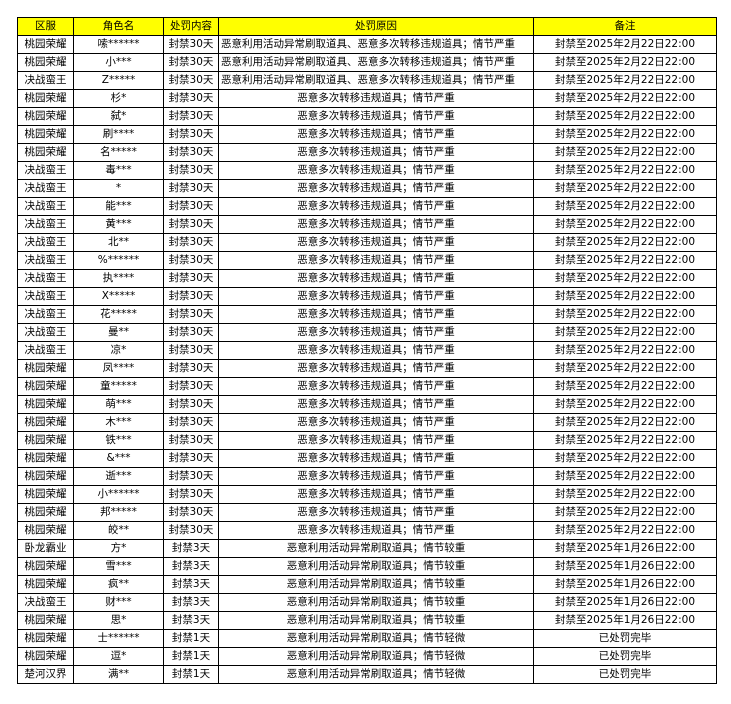 The image size is (731, 704). I want to click on character-cell: 凤****, so click(118, 368).